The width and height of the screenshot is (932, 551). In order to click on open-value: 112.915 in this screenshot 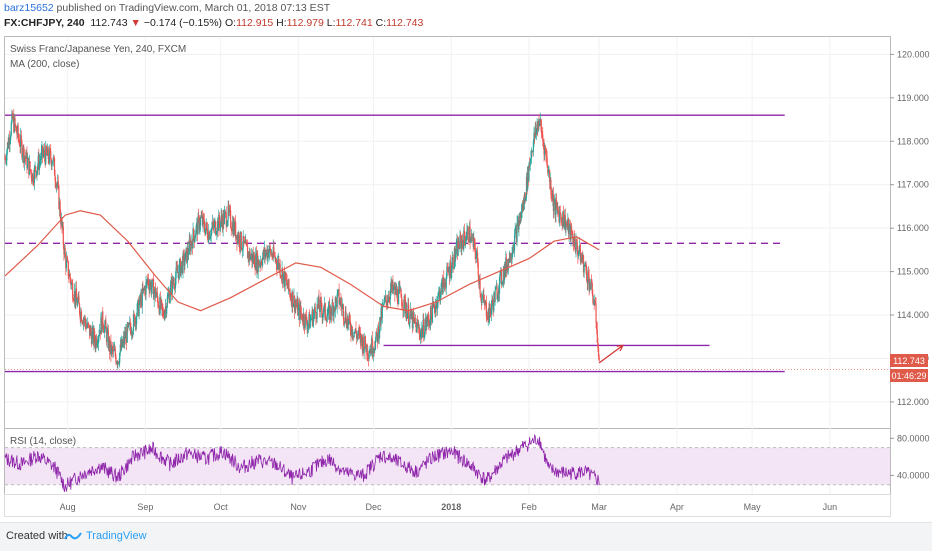, I will do `click(255, 23)`.